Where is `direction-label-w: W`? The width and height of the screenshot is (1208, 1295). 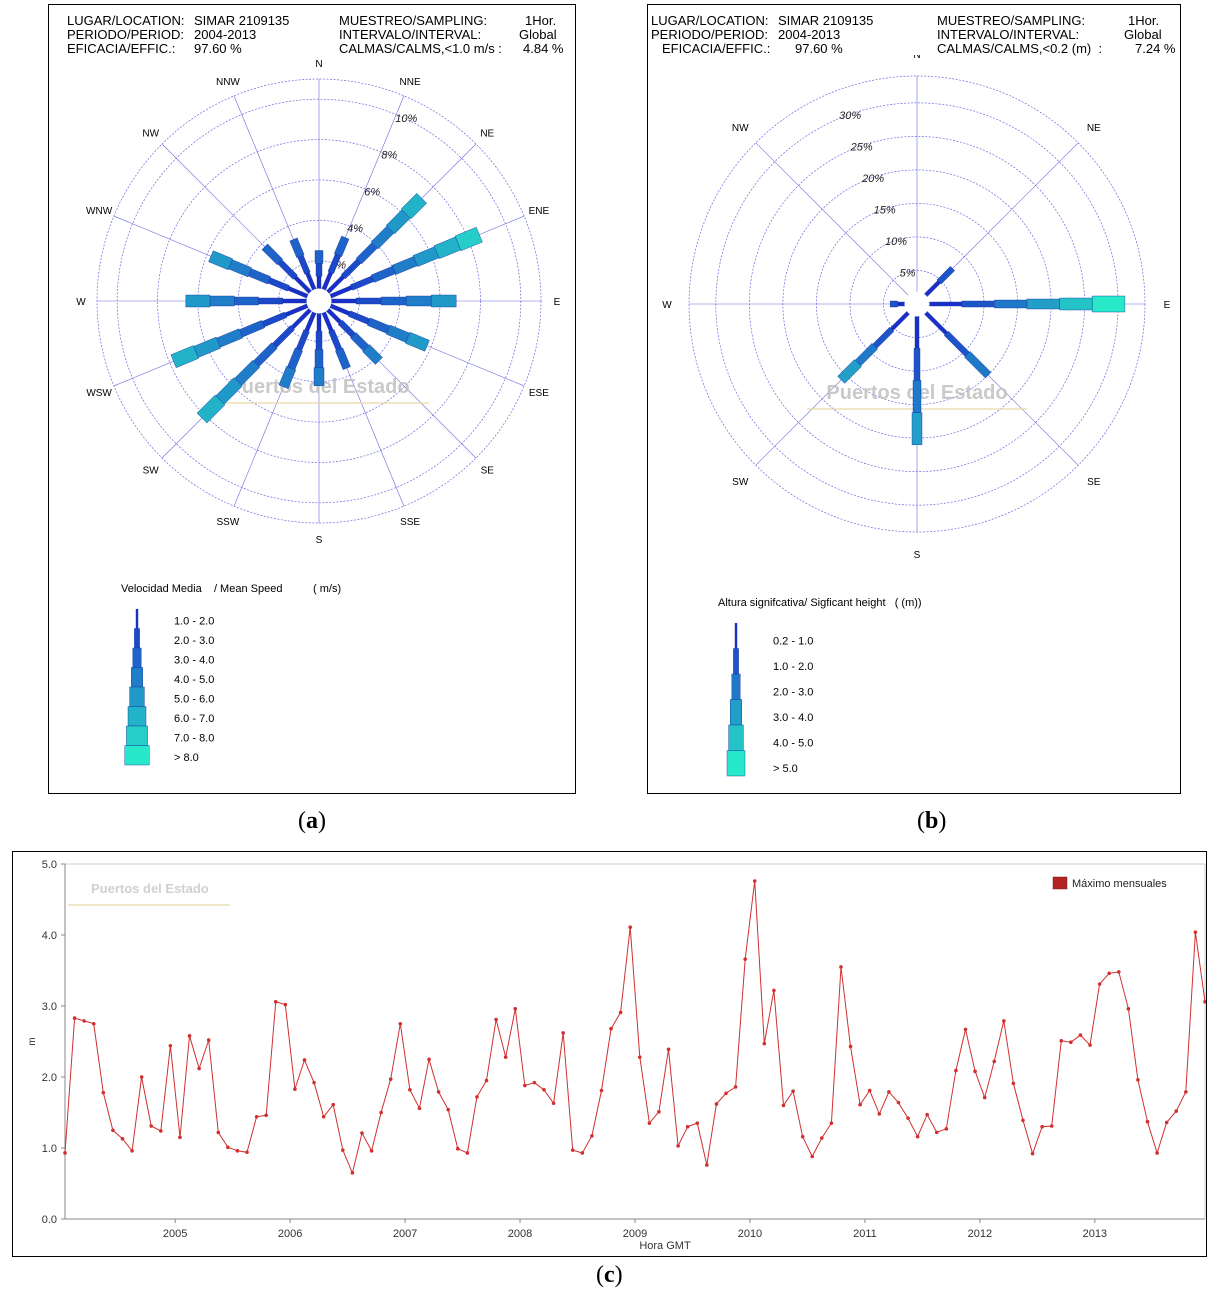 direction-label-w: W is located at coordinates (667, 305).